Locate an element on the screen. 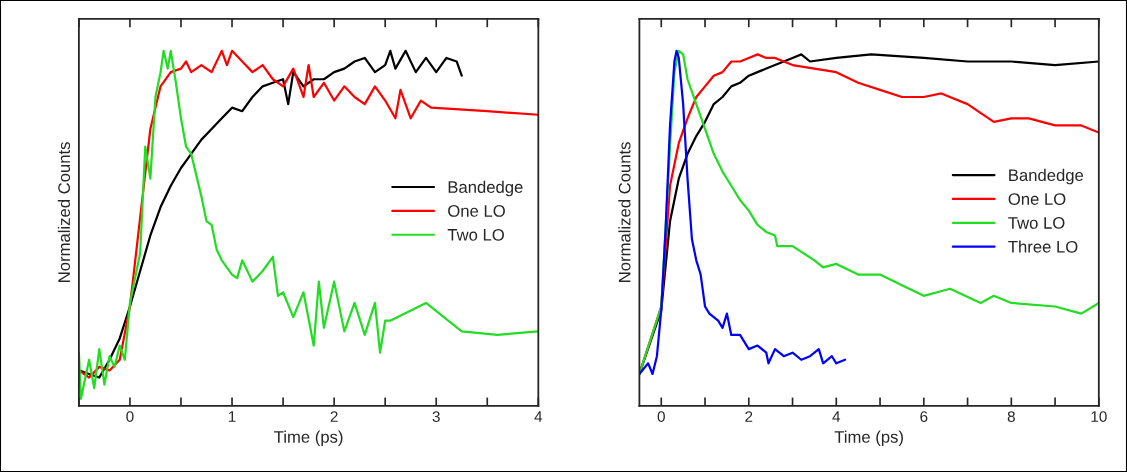  x-tick-label: 1 is located at coordinates (232, 416).